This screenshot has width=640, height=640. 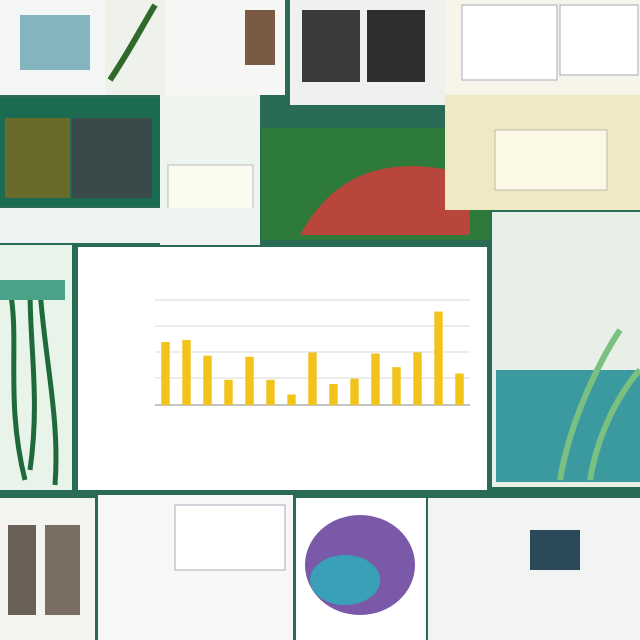 I want to click on screen, so click(x=112, y=158).